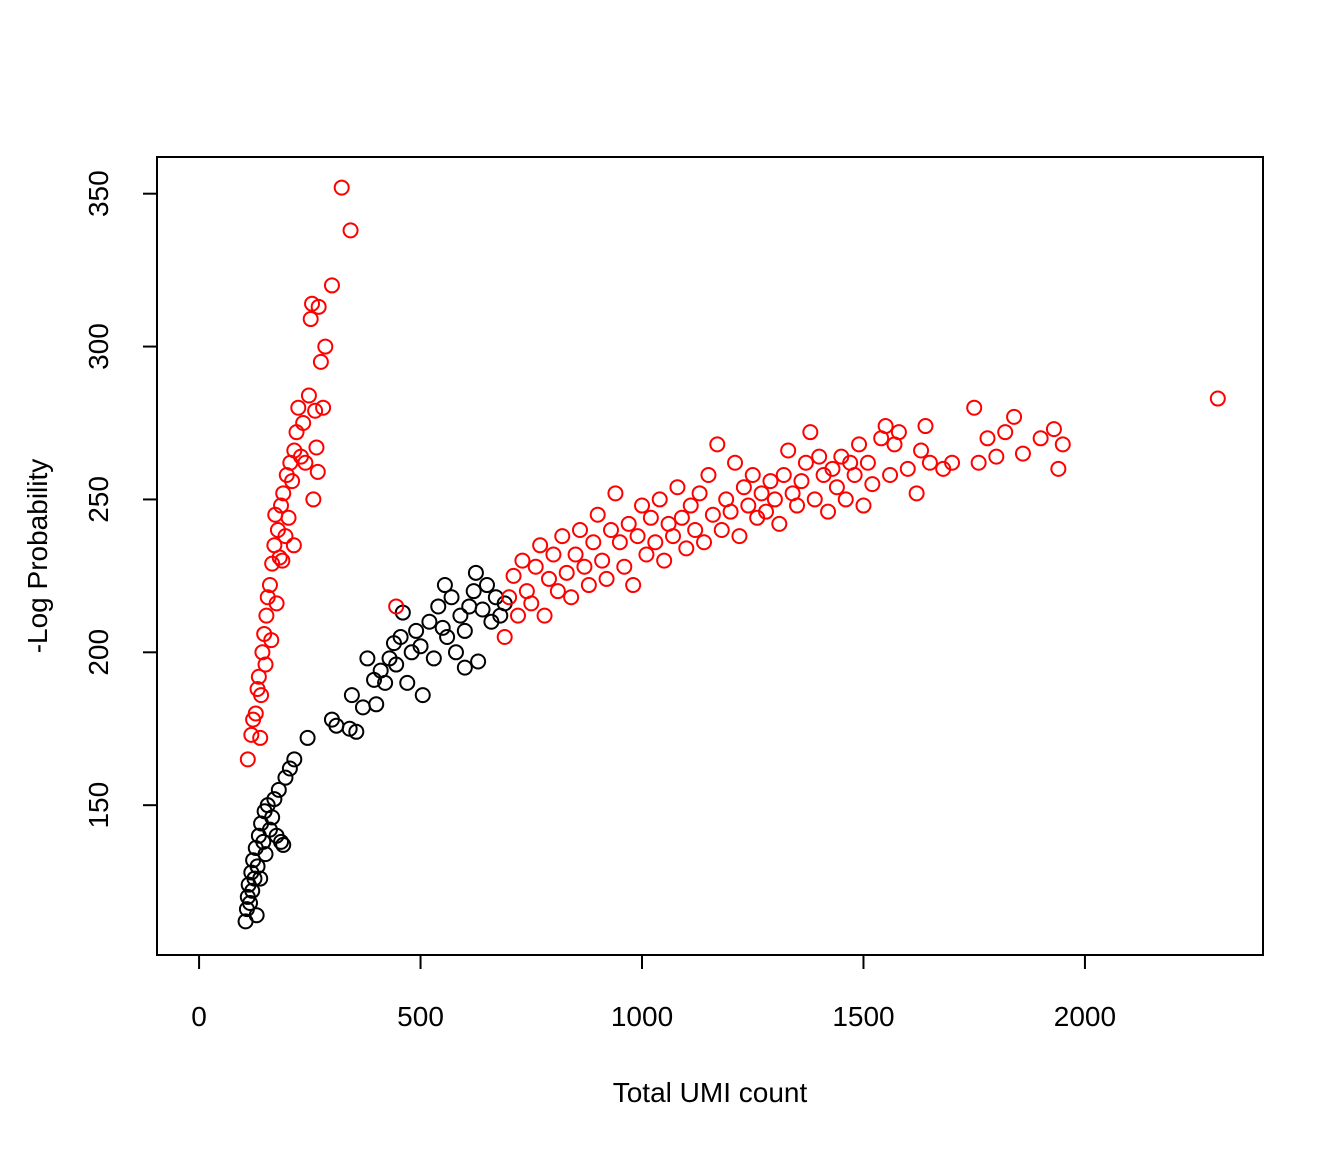 The image size is (1344, 1152). What do you see at coordinates (710, 1092) in the screenshot?
I see `x-axis-label: Total UMI count` at bounding box center [710, 1092].